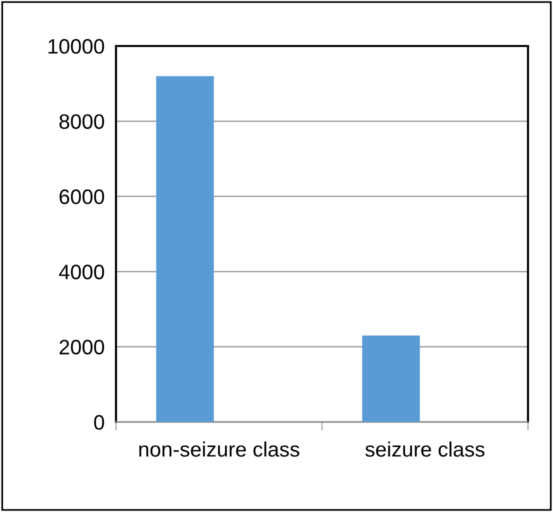 The image size is (553, 512). Describe the element at coordinates (81, 121) in the screenshot. I see `y-tick-label: 8000` at that location.